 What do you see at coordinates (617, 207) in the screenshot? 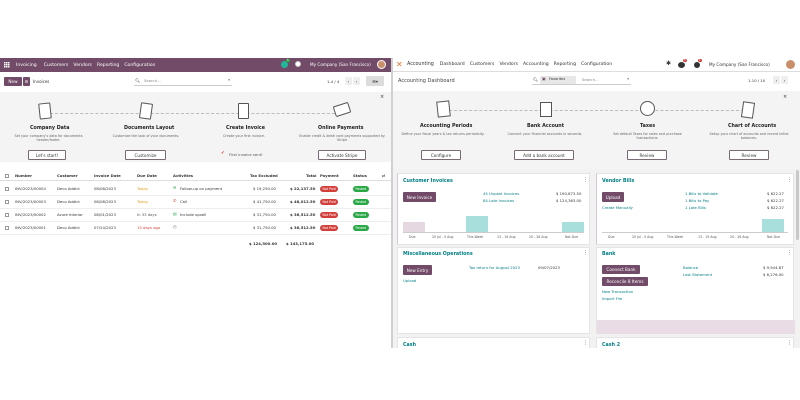
I see `create-manually-link: Create Manually` at bounding box center [617, 207].